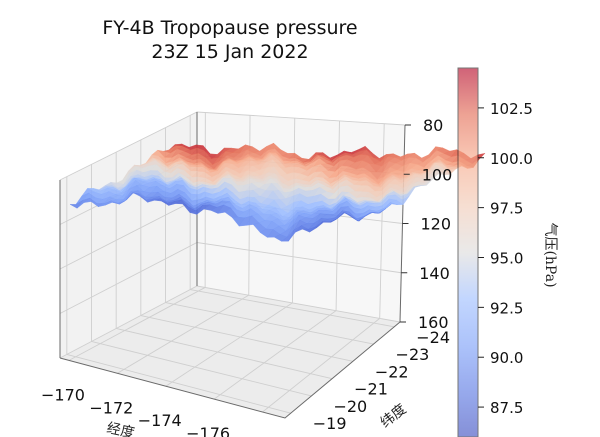  What do you see at coordinates (229, 28) in the screenshot?
I see `chart-title: FY-4B Tropopause pressure` at bounding box center [229, 28].